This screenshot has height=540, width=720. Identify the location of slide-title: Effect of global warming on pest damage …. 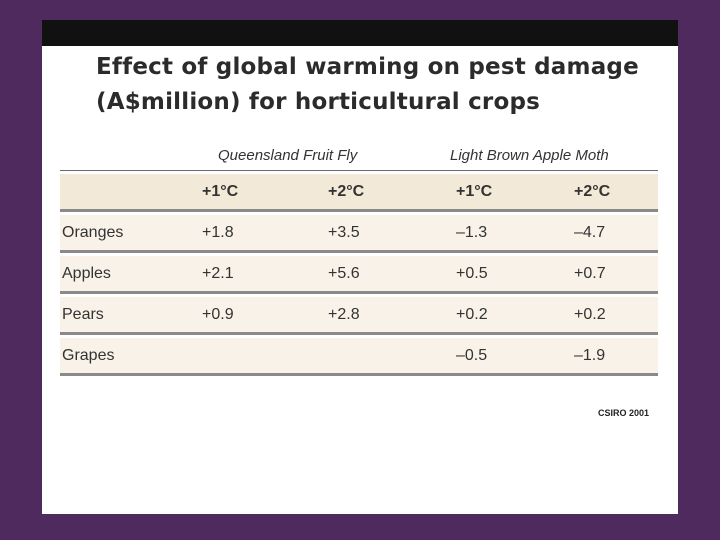
(367, 84).